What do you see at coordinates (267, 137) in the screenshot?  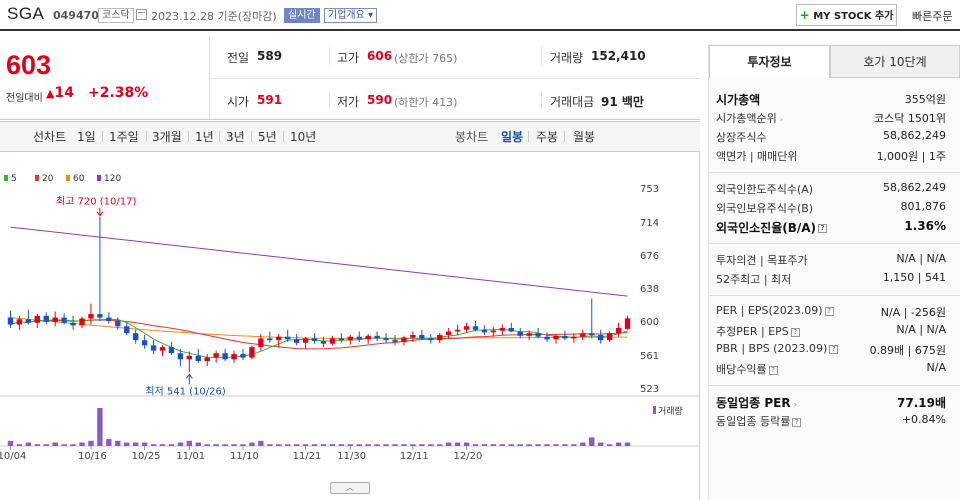 I see `period-tab-5y: 5년` at bounding box center [267, 137].